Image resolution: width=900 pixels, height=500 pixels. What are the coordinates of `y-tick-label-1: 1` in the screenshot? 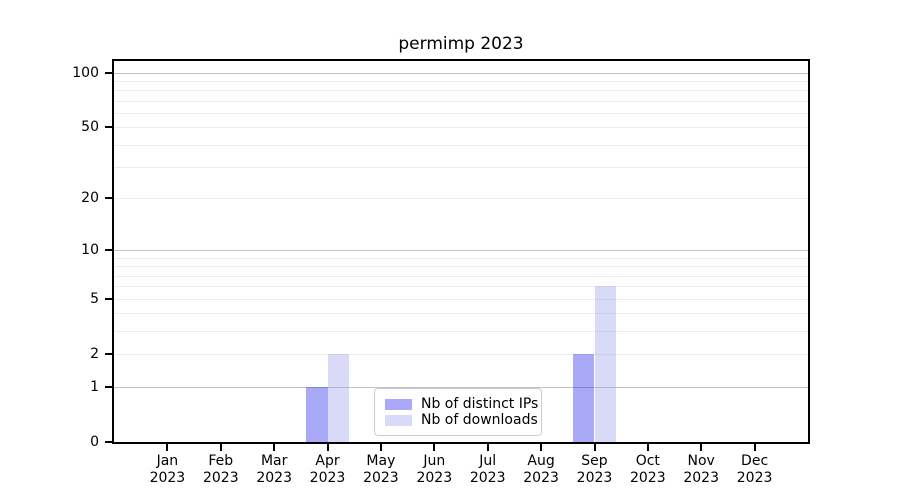 It's located at (94, 386).